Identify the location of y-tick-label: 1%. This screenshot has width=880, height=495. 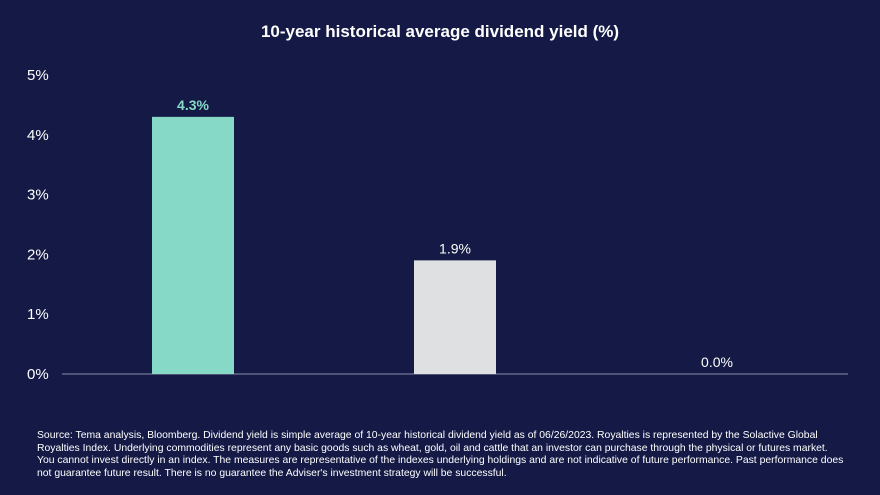
(38, 314).